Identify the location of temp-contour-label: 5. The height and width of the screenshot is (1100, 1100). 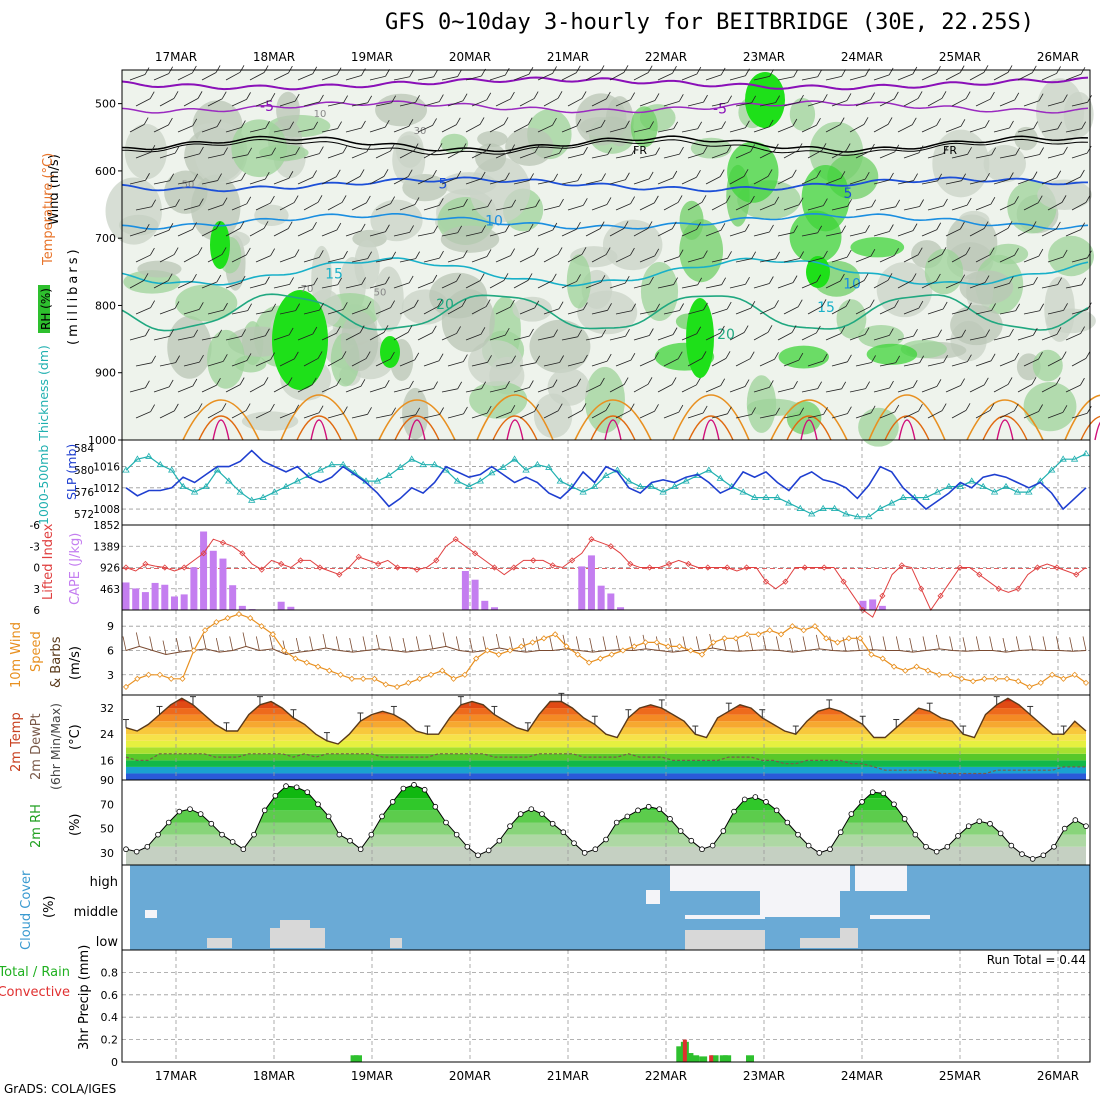
(848, 194).